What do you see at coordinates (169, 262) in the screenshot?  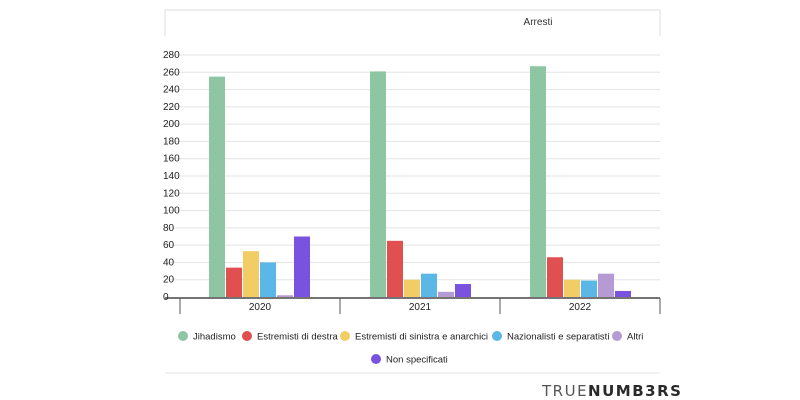 I see `y-tick-label: 40` at bounding box center [169, 262].